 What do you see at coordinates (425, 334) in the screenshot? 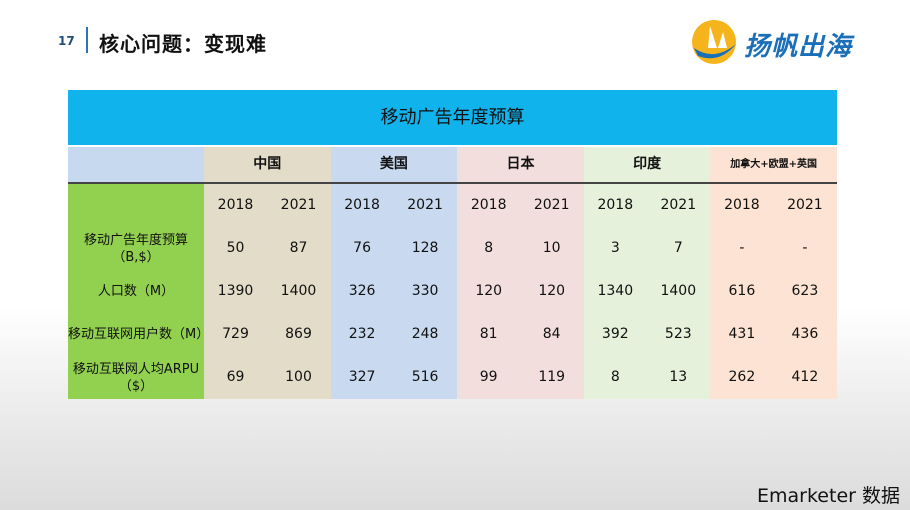
I see `table-cell: 248` at bounding box center [425, 334].